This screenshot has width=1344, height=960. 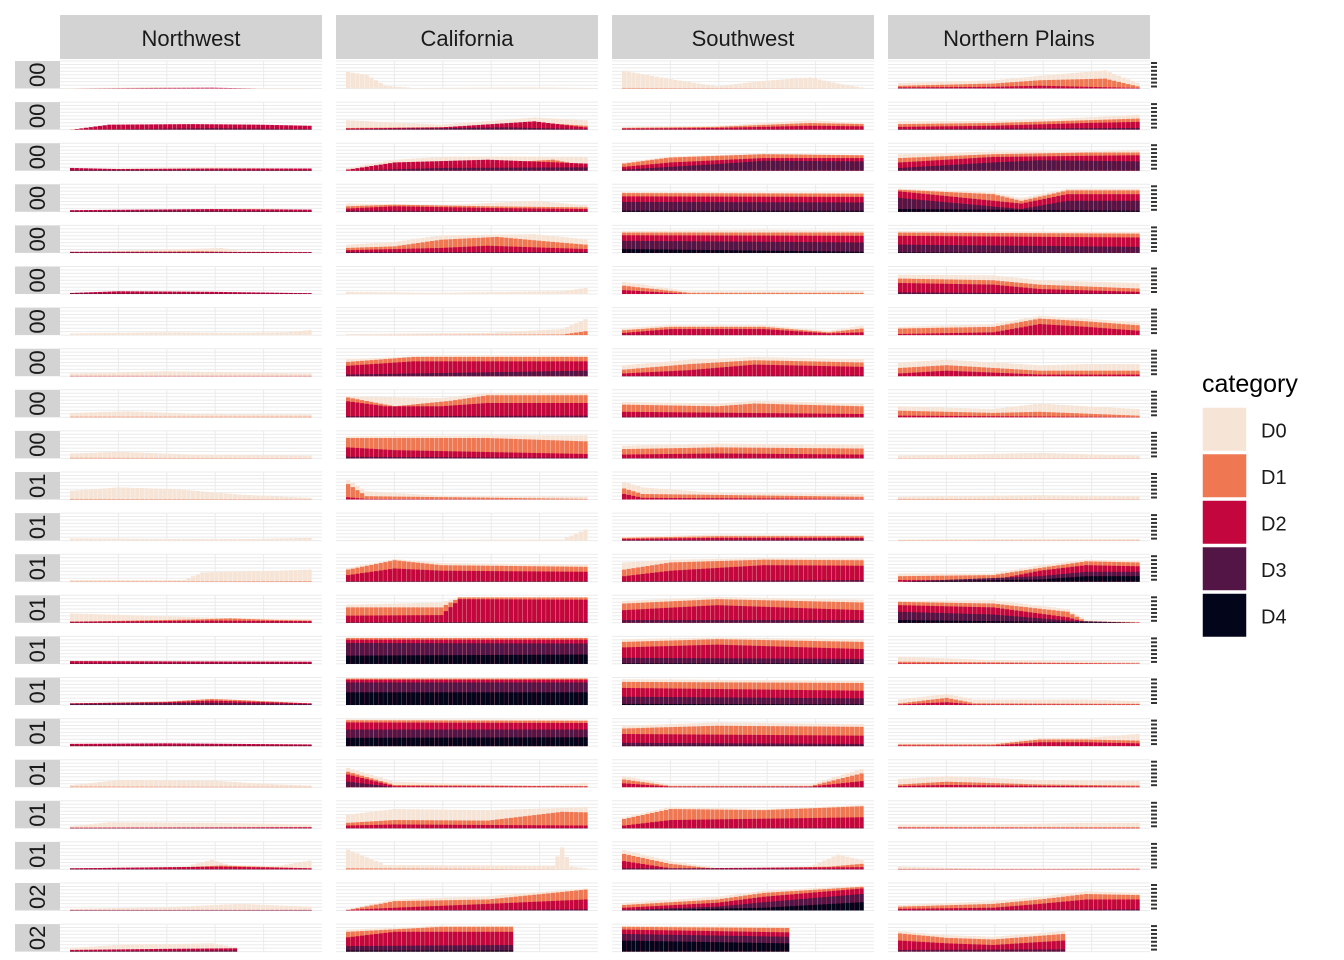 What do you see at coordinates (468, 38) in the screenshot?
I see `column-label: California` at bounding box center [468, 38].